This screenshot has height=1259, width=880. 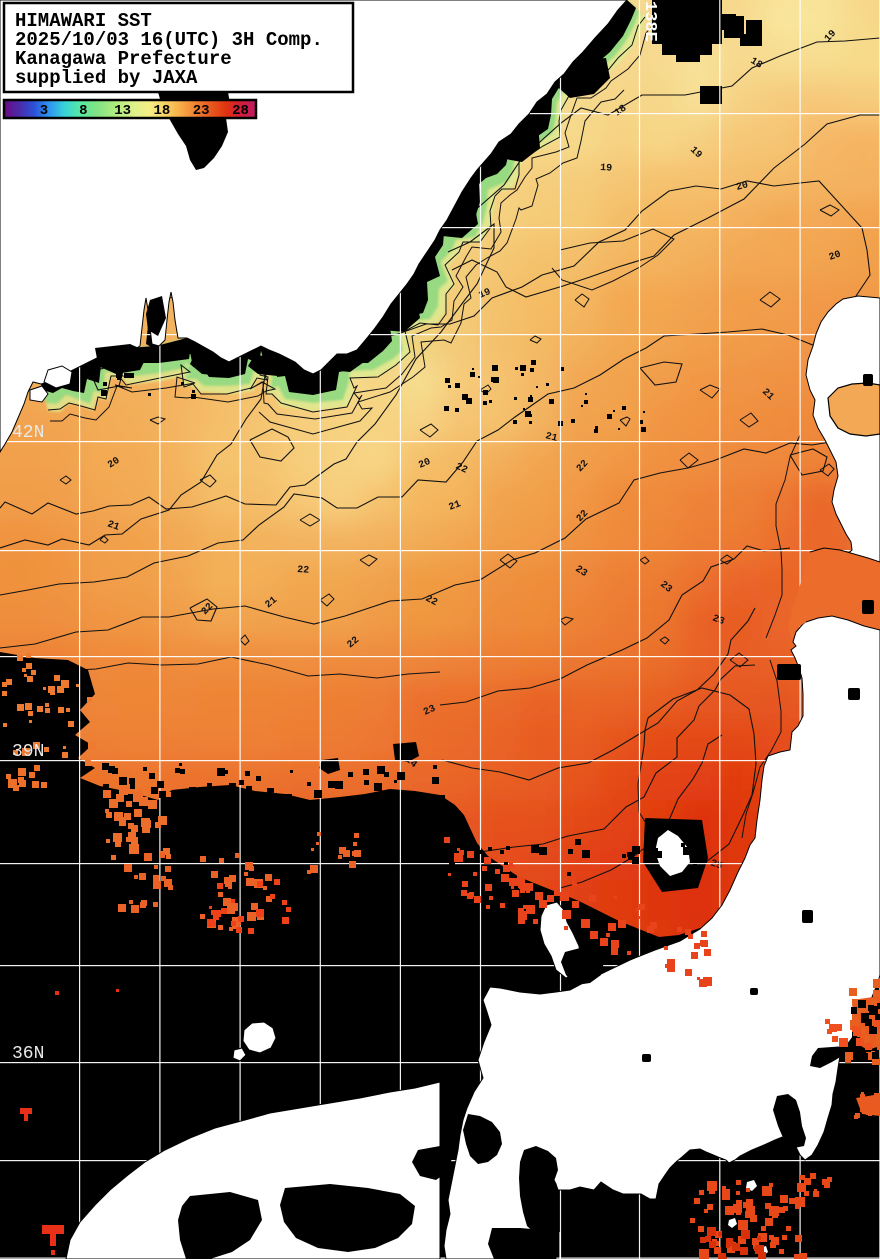 I want to click on svg-text: HIMAWARI SST, so click(x=83, y=21).